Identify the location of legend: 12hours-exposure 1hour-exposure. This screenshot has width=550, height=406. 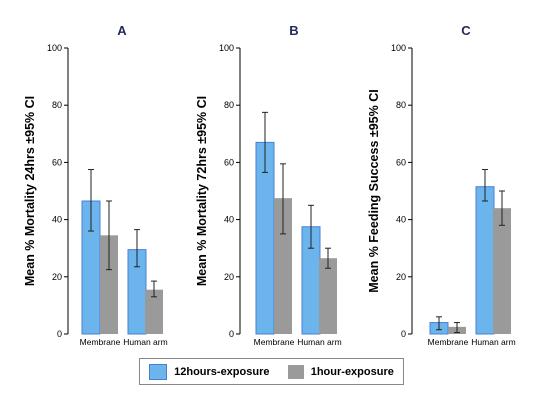
(271, 371).